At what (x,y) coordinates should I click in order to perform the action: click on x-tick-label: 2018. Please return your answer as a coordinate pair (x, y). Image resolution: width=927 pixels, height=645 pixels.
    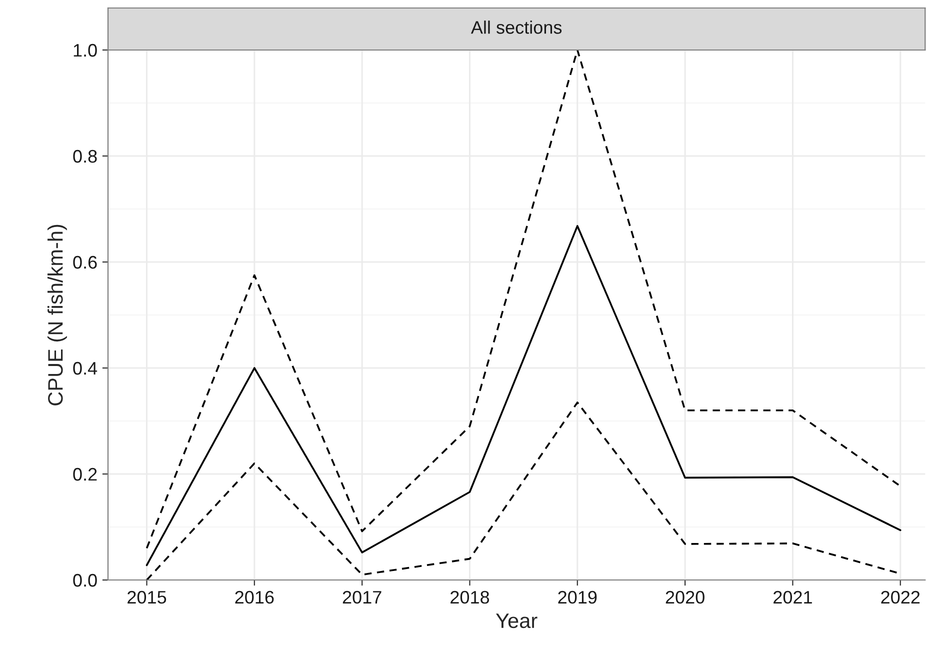
    Looking at the image, I should click on (470, 597).